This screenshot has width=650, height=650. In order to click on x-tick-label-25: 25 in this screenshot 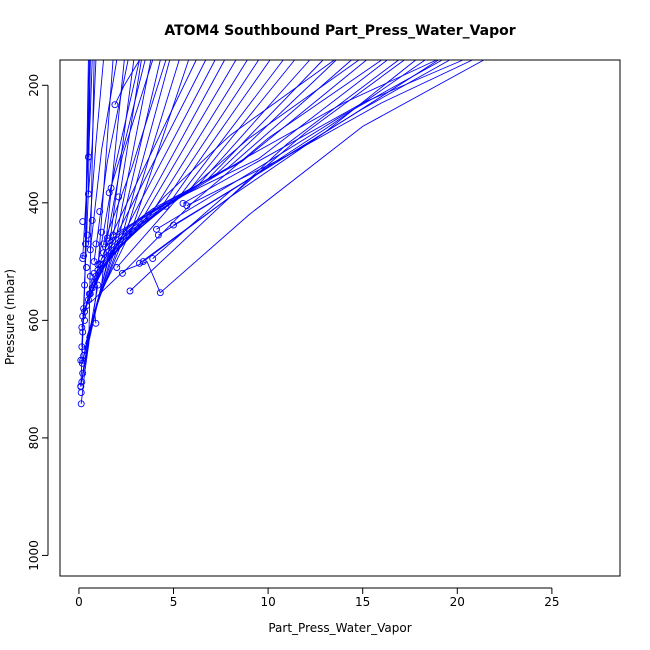, I will do `click(551, 602)`.